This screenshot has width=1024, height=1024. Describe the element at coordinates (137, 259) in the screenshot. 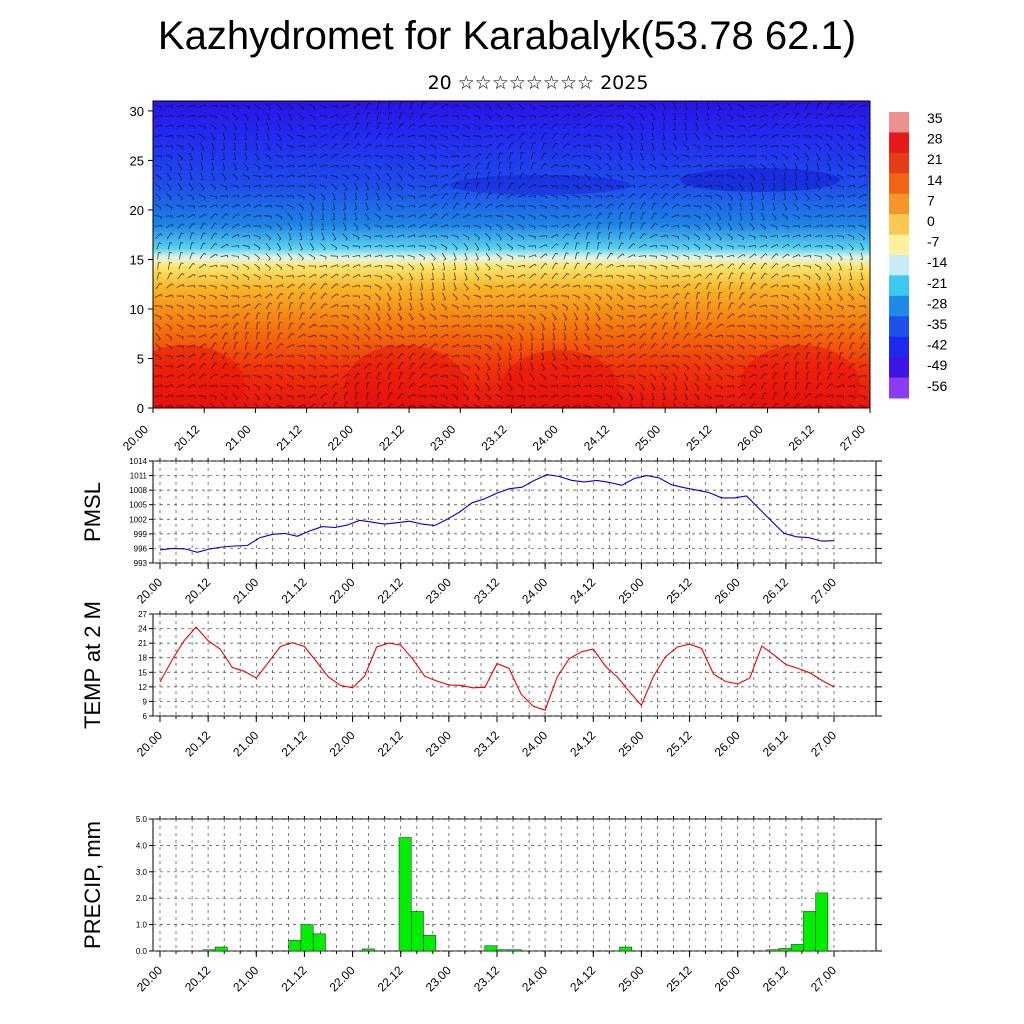

I see `y-tick-label: 15` at that location.